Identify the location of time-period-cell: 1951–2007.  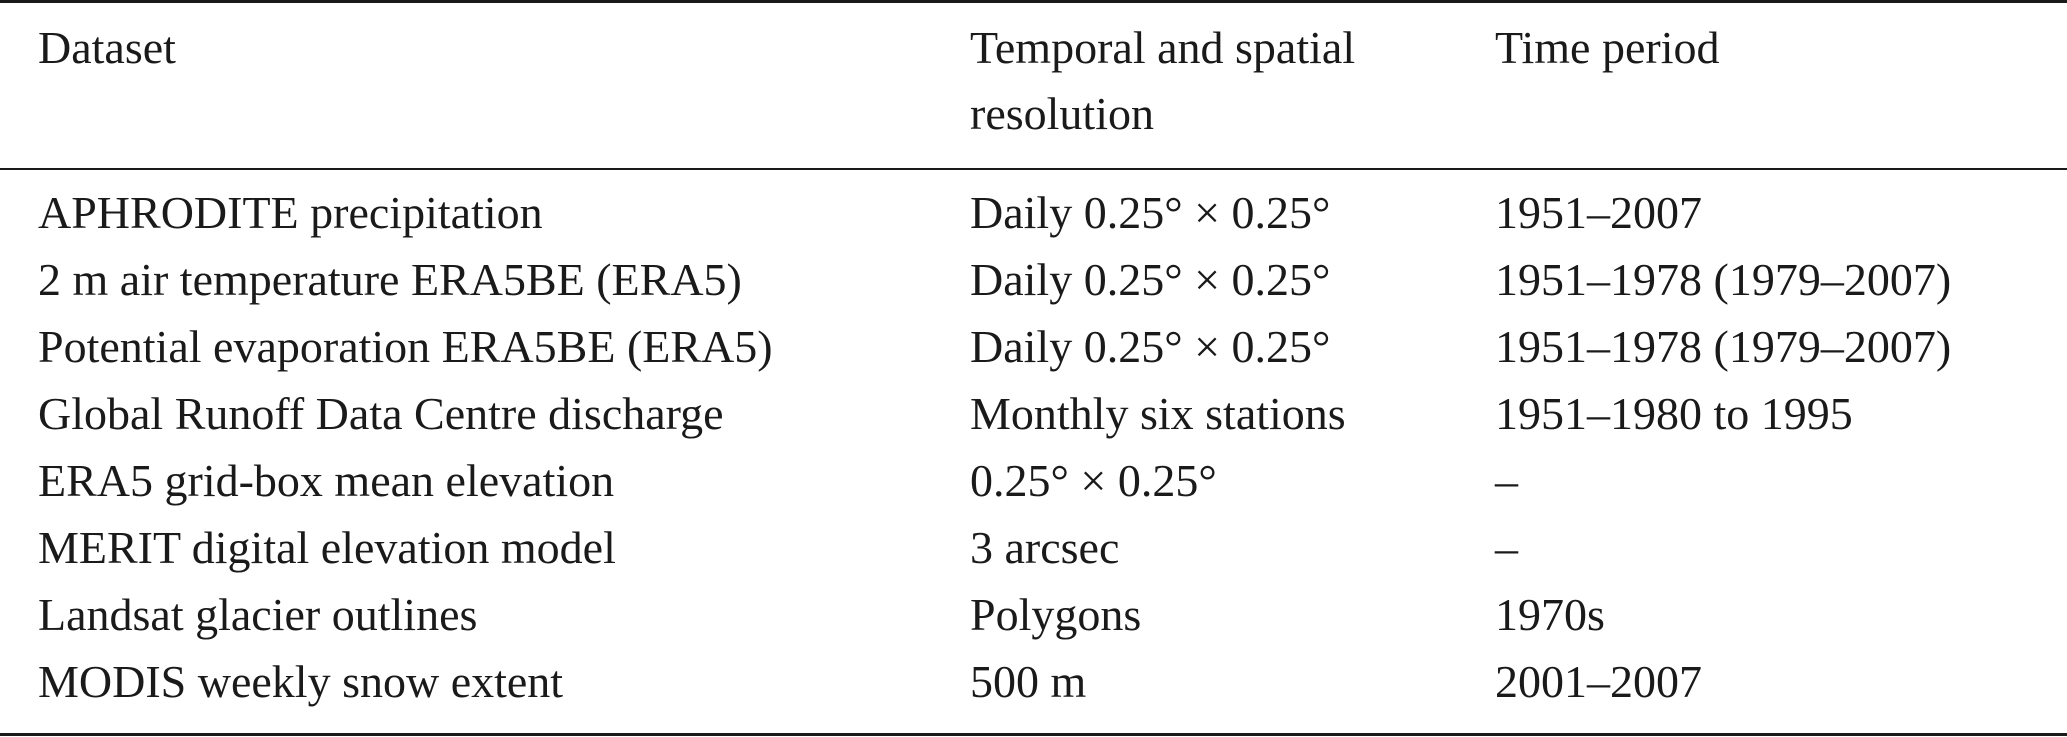
(1598, 212).